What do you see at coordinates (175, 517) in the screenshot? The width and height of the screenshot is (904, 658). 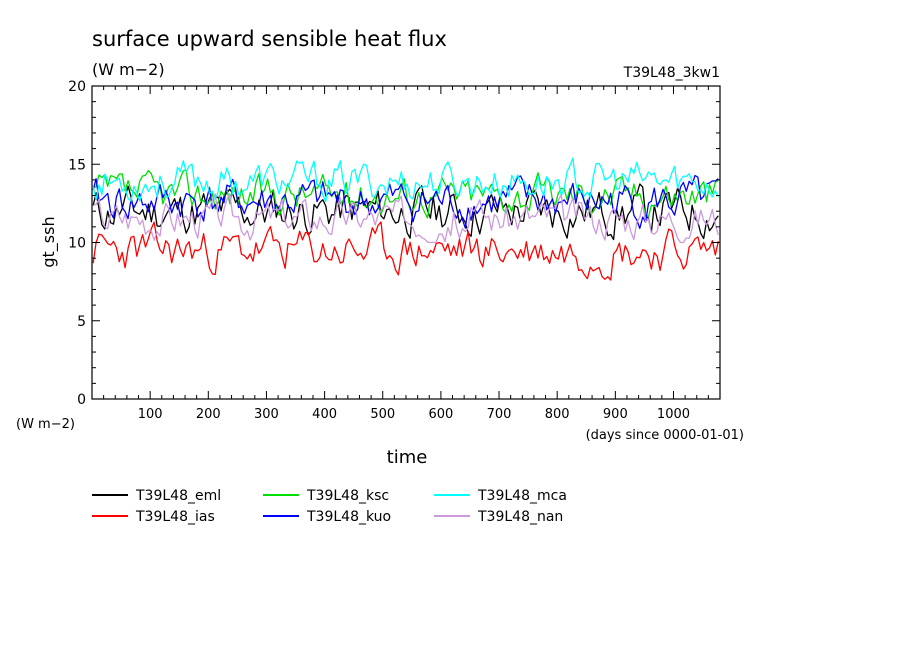 I see `legend-label-T39L48_ias: T39L48_ias` at bounding box center [175, 517].